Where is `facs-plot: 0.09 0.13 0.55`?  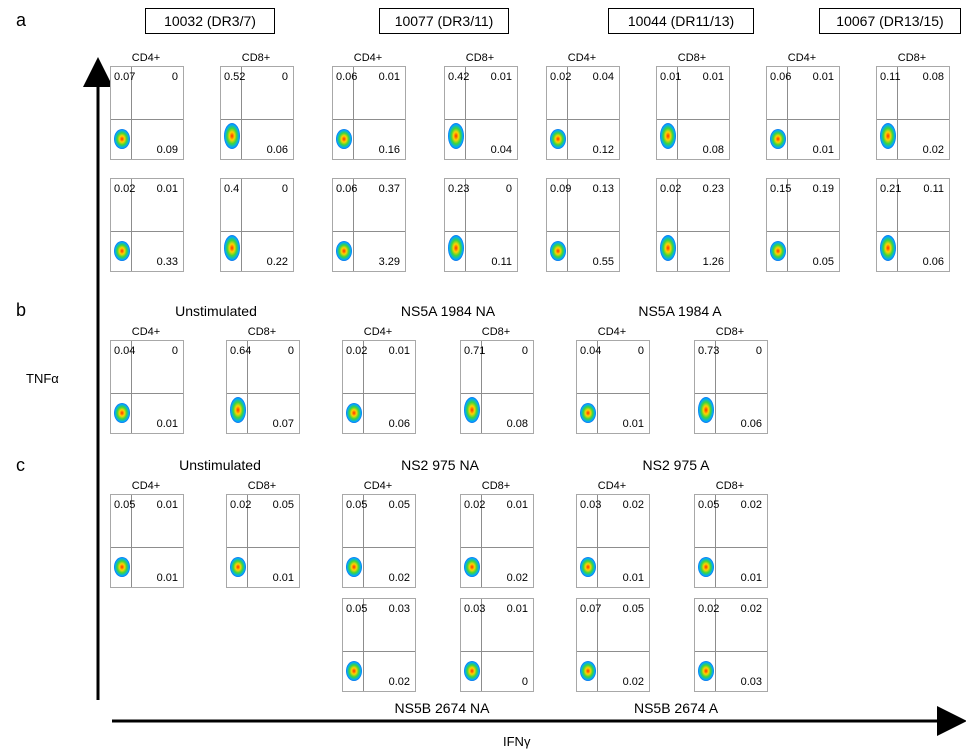 facs-plot: 0.09 0.13 0.55 is located at coordinates (583, 225).